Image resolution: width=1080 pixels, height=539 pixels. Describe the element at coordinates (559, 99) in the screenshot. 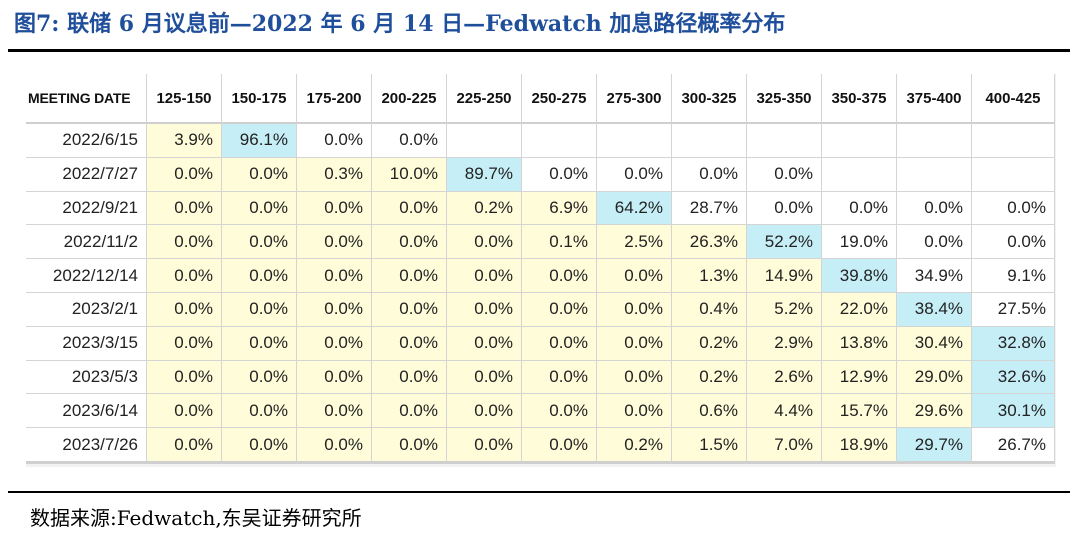

I see `column-header: 250-275` at that location.